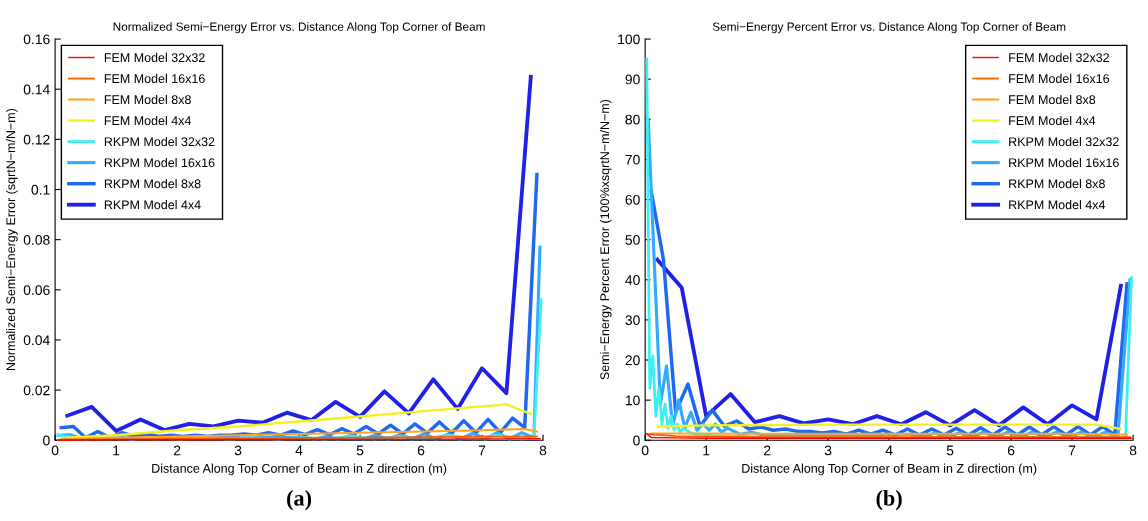  I want to click on y-tick-label: 60, so click(632, 199).